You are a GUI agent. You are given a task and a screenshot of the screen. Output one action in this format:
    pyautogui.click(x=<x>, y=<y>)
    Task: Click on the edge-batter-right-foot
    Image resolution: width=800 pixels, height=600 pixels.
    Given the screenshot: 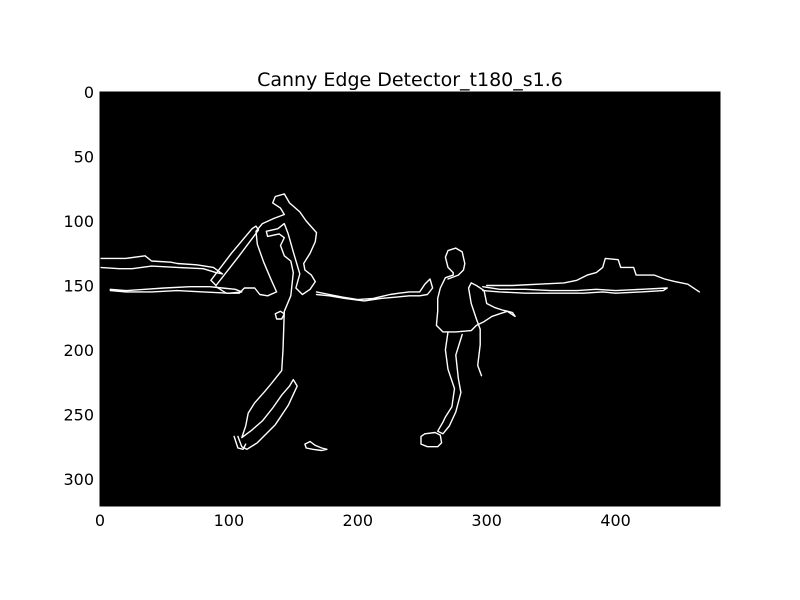 What is the action you would take?
    pyautogui.click(x=316, y=446)
    